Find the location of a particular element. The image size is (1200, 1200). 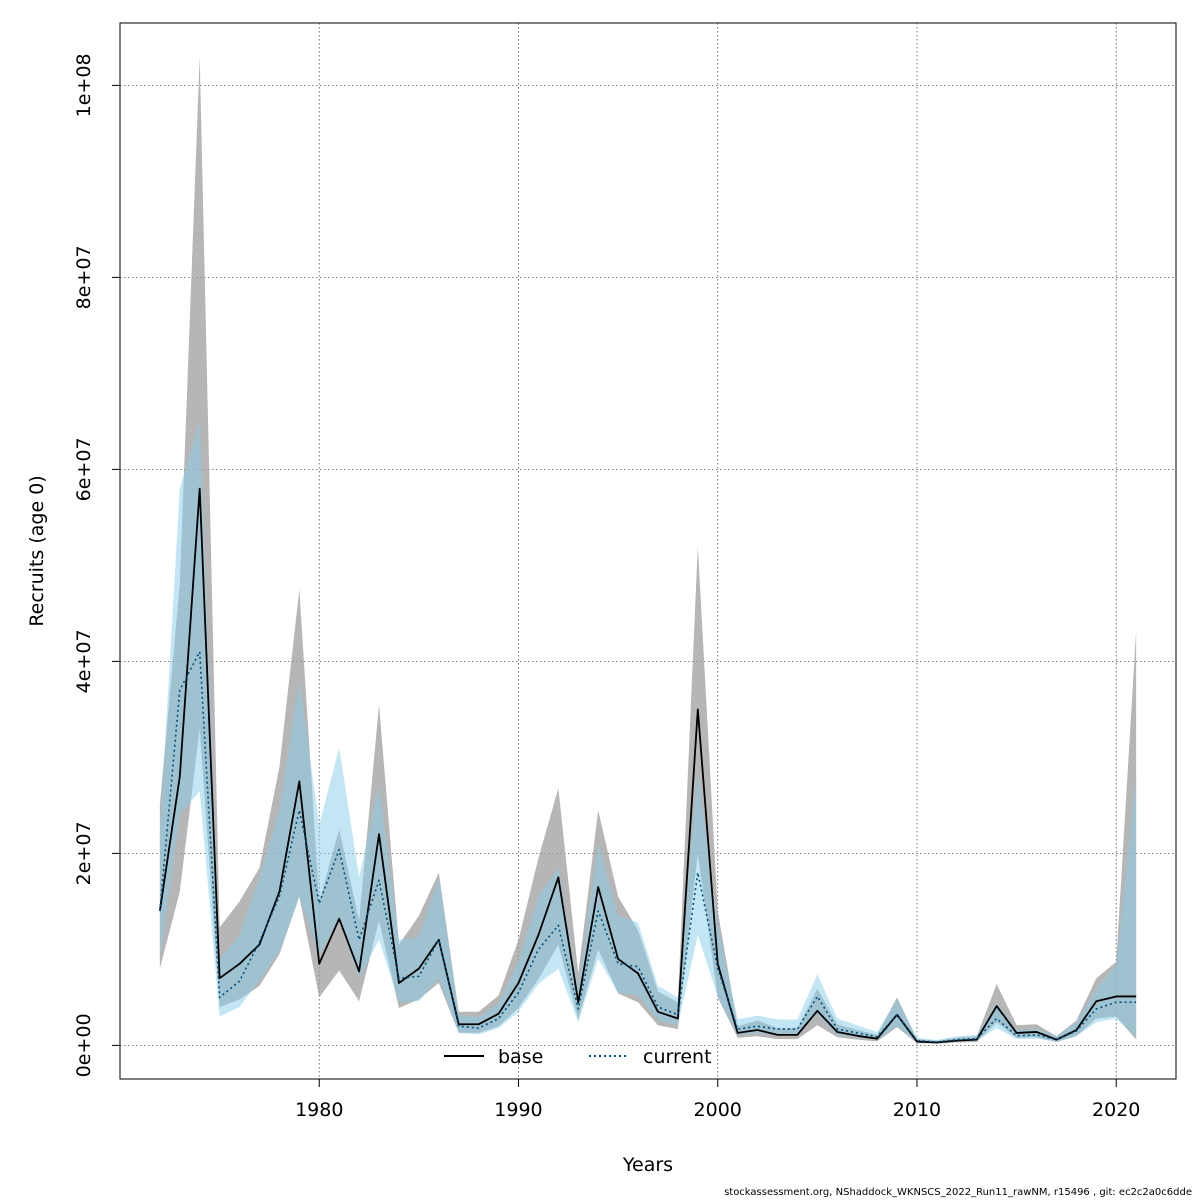

y-axis: 0e+00 2e+07 4e+07 6e+07 8e+07 1e+08 is located at coordinates (96, 565).